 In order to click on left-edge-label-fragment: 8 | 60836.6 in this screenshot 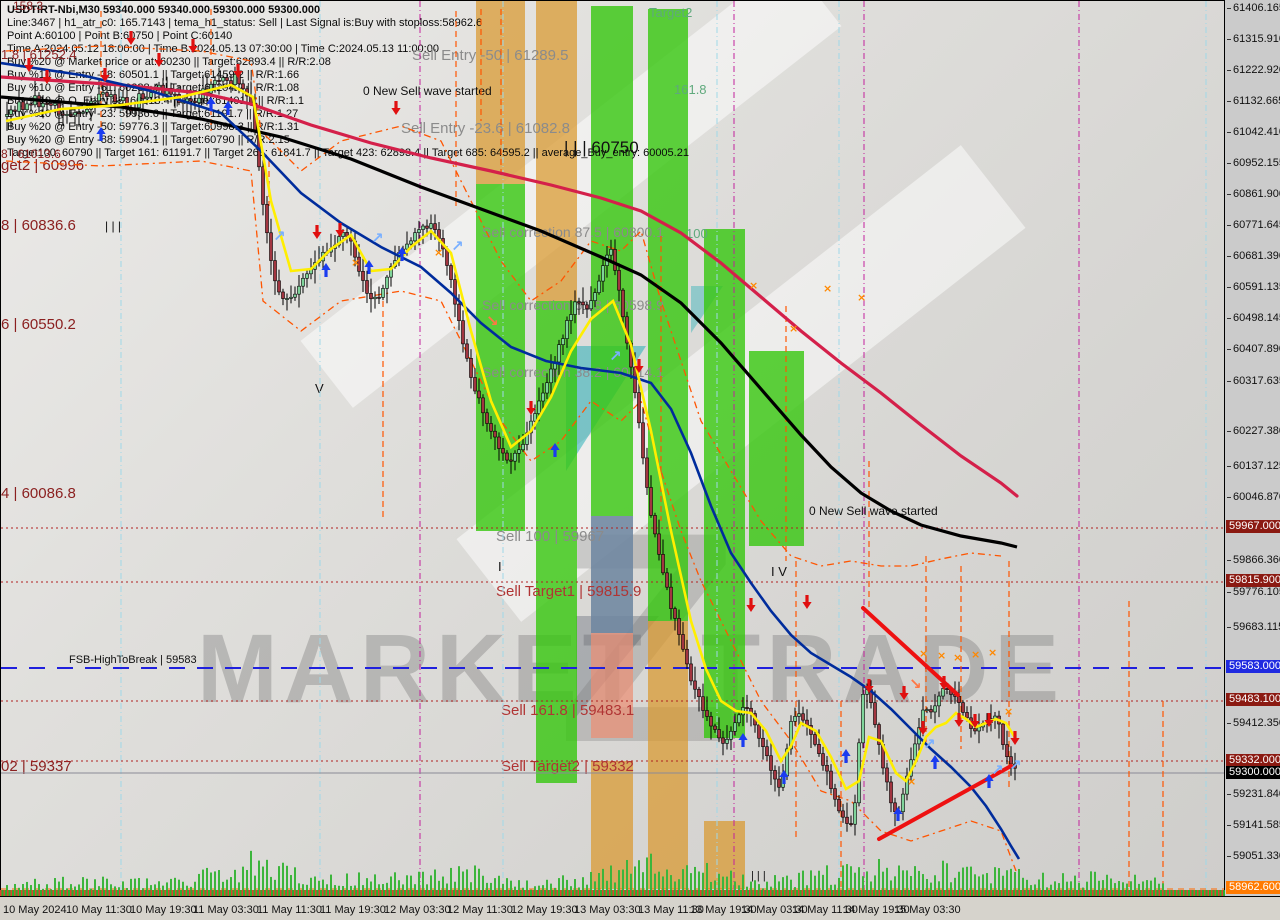, I will do `click(38, 225)`.